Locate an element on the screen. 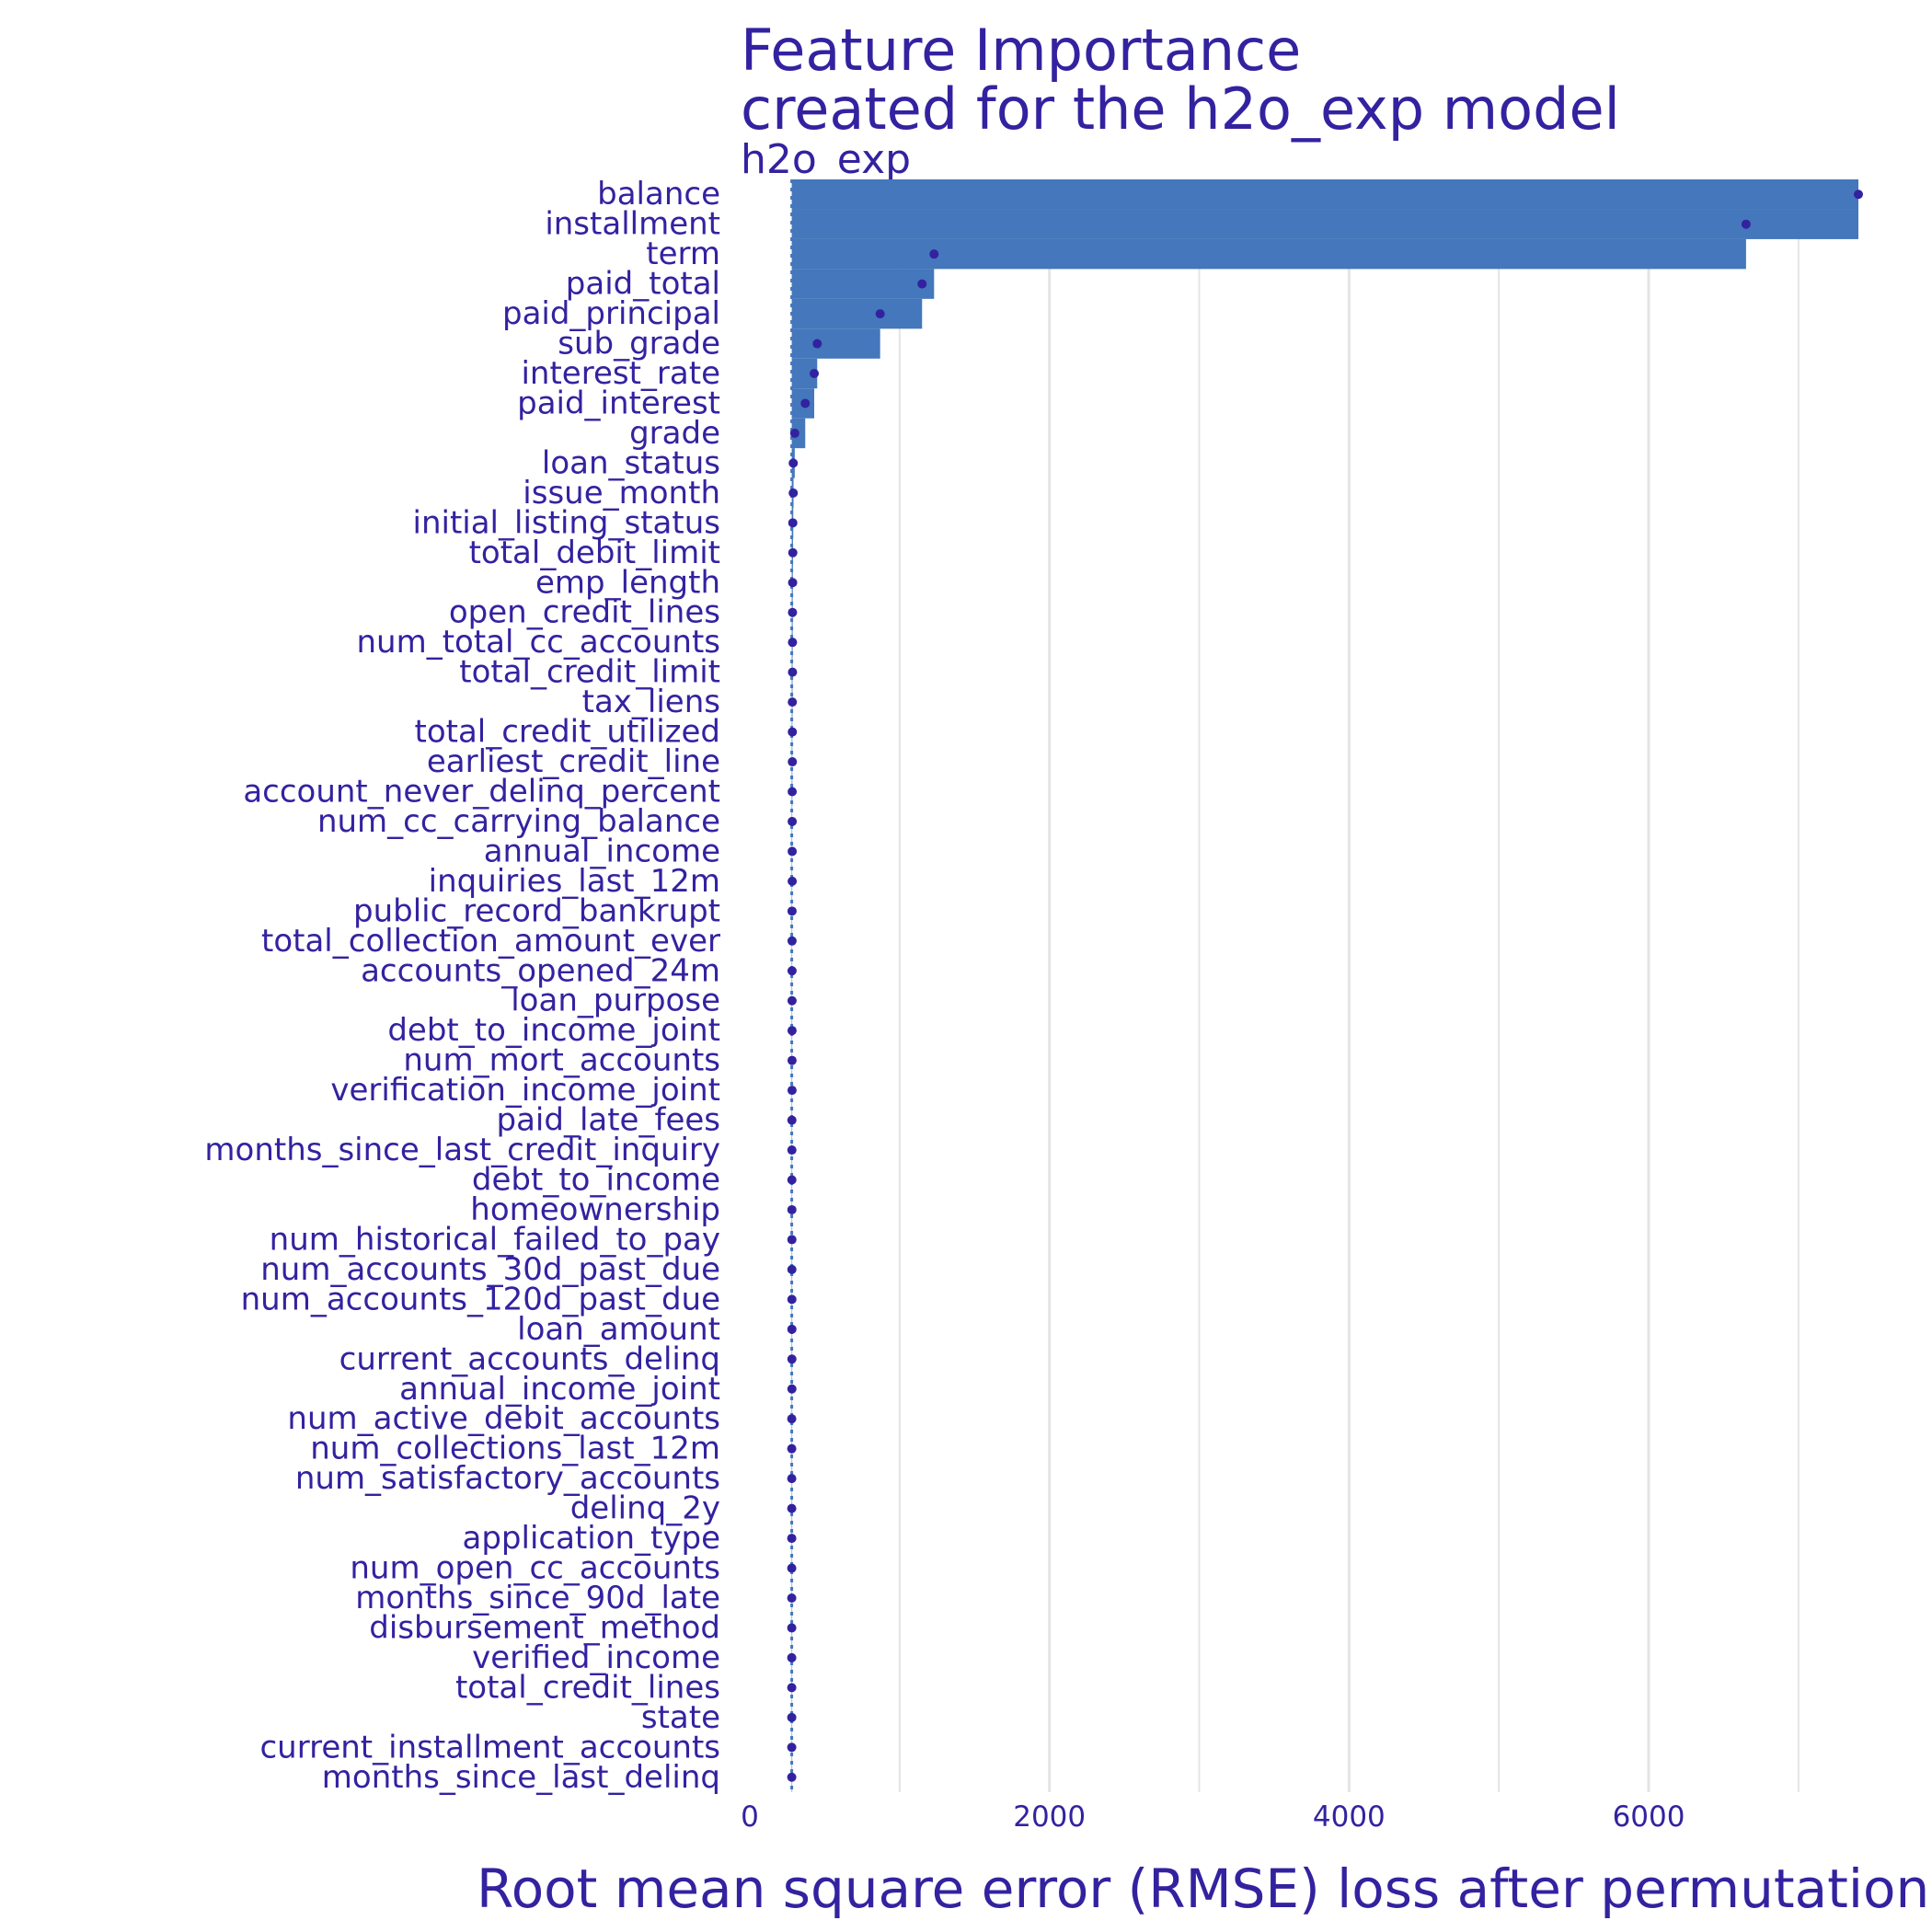 The image size is (1932, 1932). category-label-total_credit_limit: total_credit_limit is located at coordinates (589, 672).